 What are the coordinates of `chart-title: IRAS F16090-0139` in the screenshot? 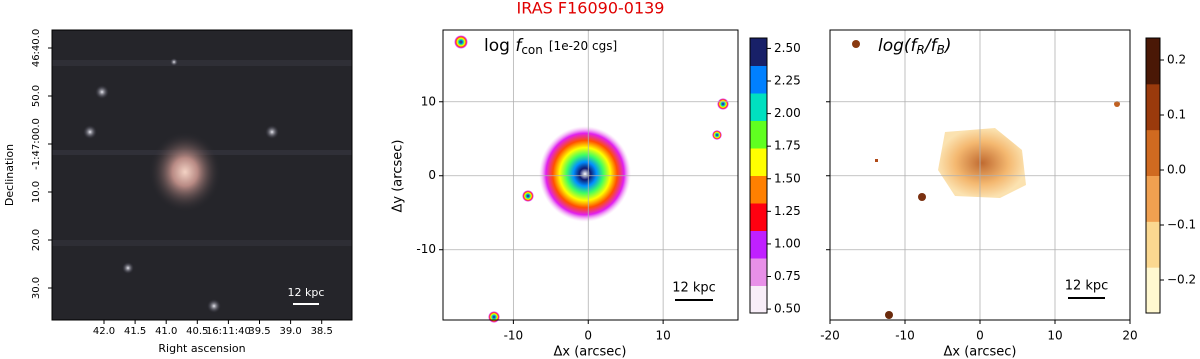 It's located at (591, 9).